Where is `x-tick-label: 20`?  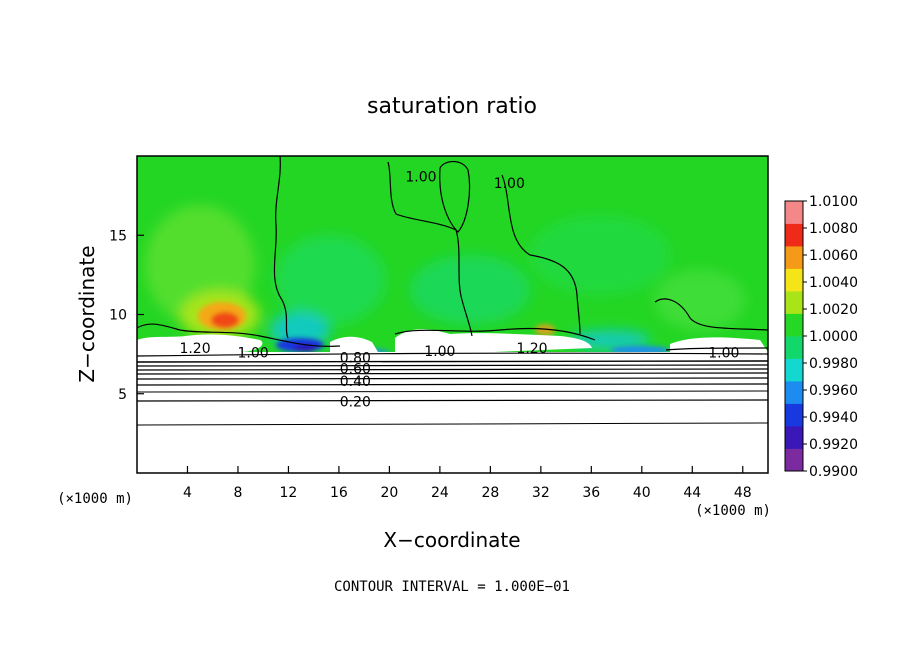
x-tick-label: 20 is located at coordinates (389, 493).